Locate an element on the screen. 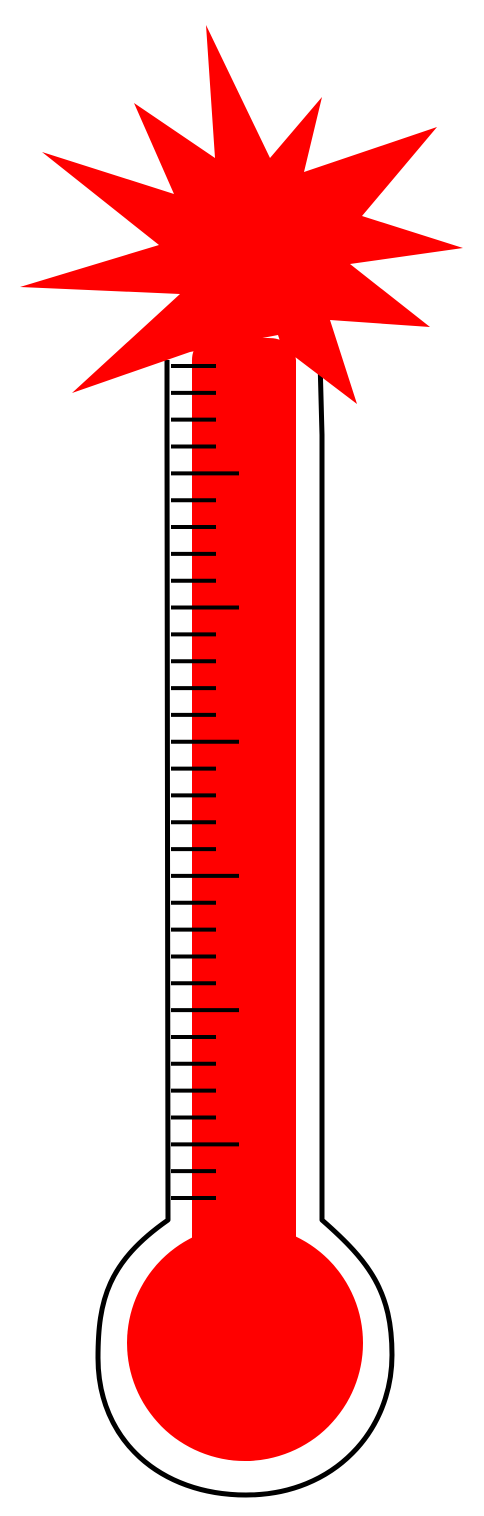 The image size is (484, 1516). mercury-column is located at coordinates (244, 789).